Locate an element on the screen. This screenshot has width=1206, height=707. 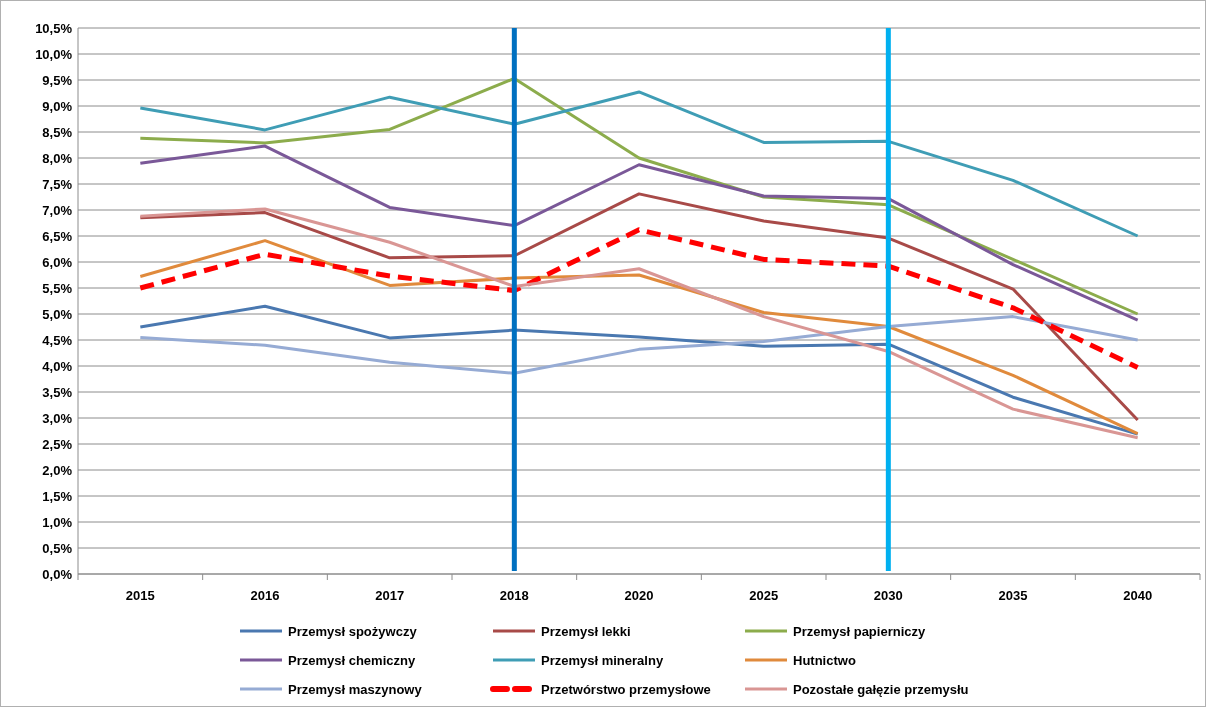
y-tick-label: 0,5% is located at coordinates (57, 548).